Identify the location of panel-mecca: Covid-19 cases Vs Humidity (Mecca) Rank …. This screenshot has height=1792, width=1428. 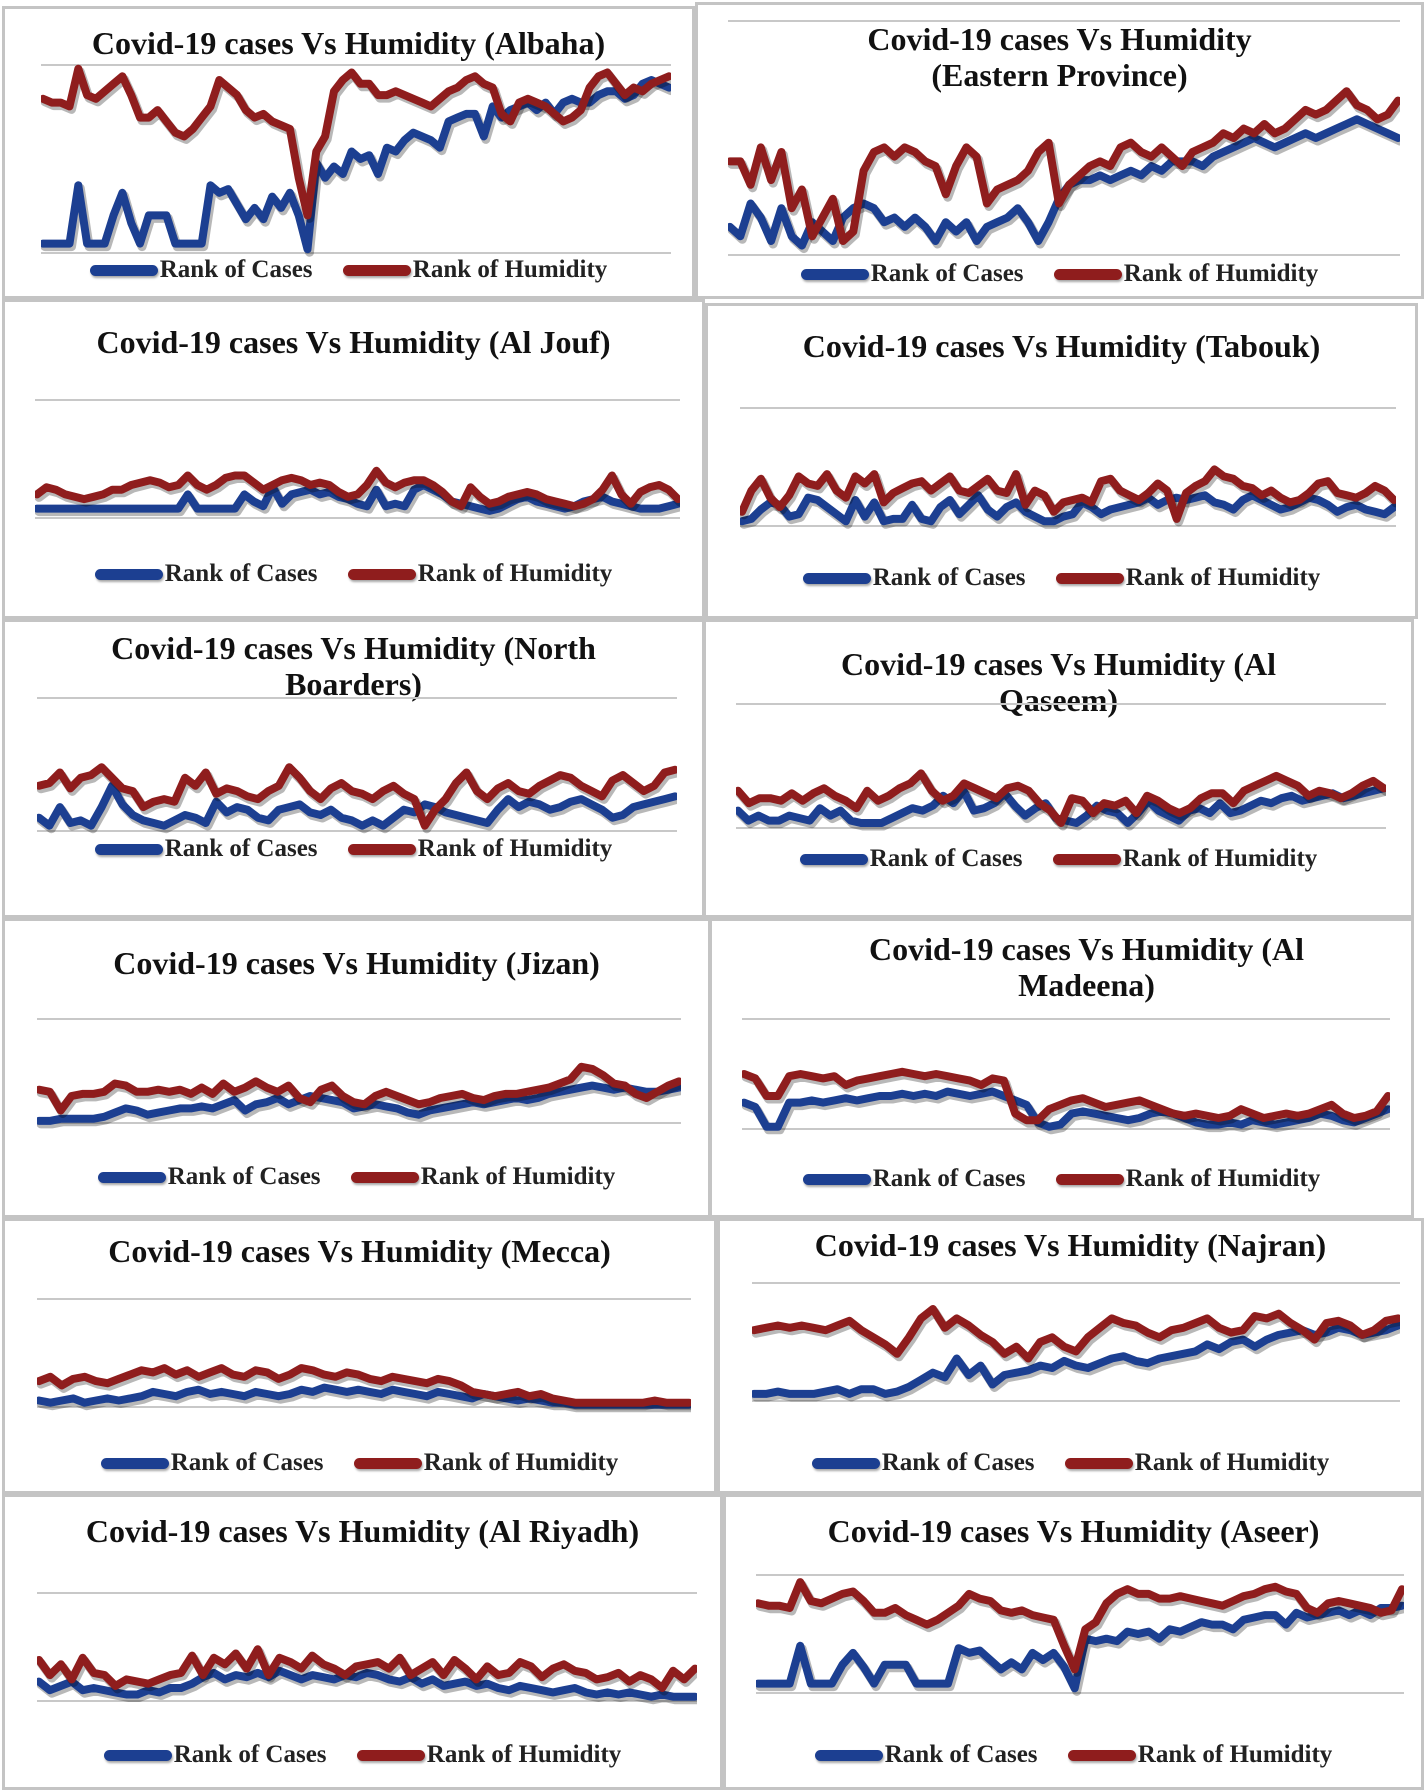
(359, 1356).